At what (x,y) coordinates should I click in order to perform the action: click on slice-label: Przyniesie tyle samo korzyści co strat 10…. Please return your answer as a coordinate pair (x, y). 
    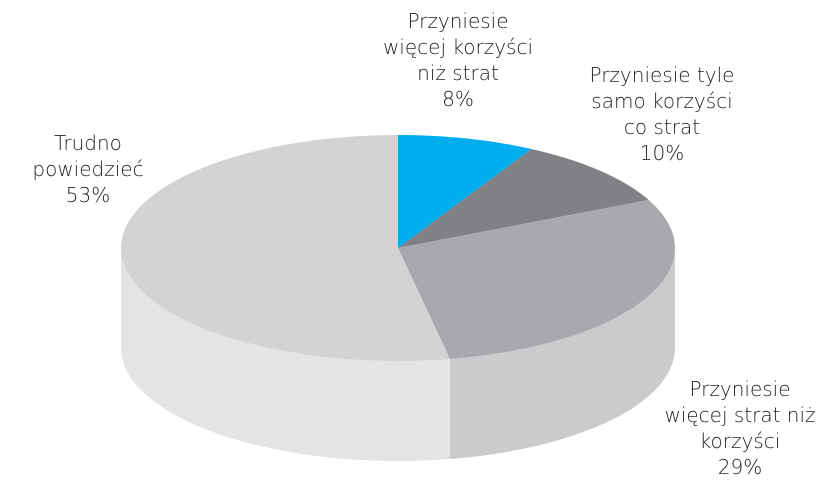
    Looking at the image, I should click on (662, 114).